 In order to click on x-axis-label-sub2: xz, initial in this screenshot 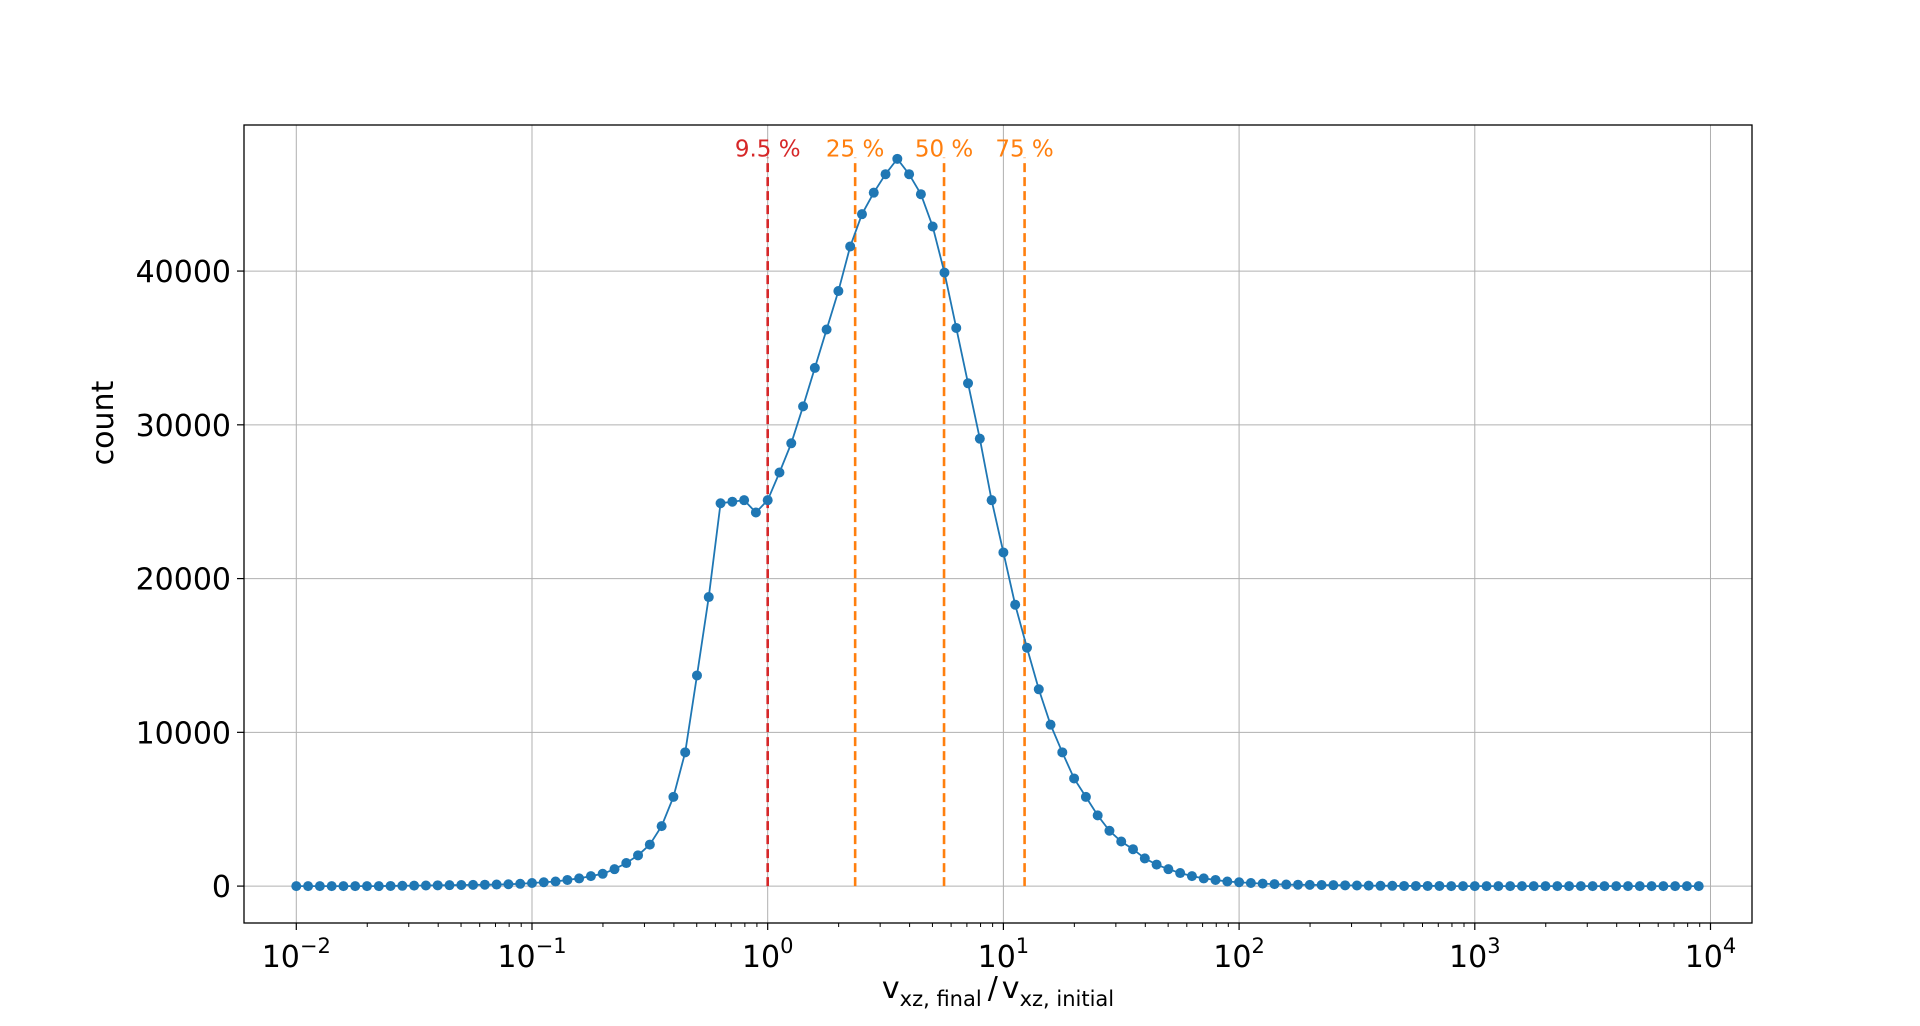, I will do `click(1067, 999)`.